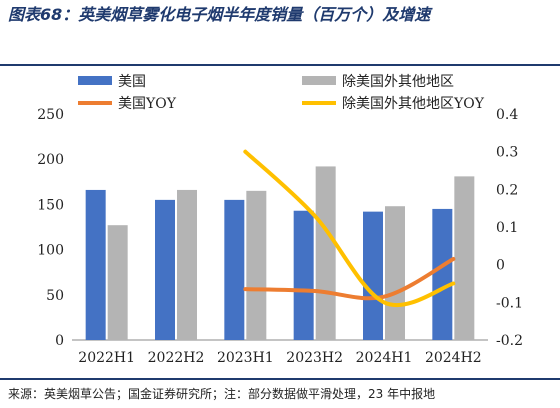  What do you see at coordinates (319, 80) in the screenshot?
I see `legend-swatch-other` at bounding box center [319, 80].